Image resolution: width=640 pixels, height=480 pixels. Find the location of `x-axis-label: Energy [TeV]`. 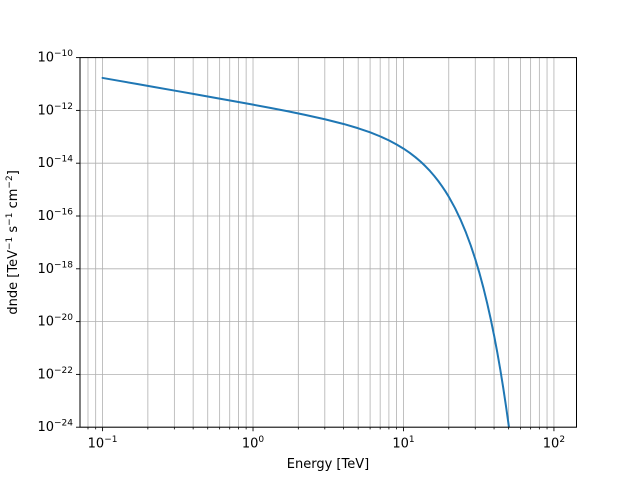

x-axis-label: Energy [TeV] is located at coordinates (328, 464).